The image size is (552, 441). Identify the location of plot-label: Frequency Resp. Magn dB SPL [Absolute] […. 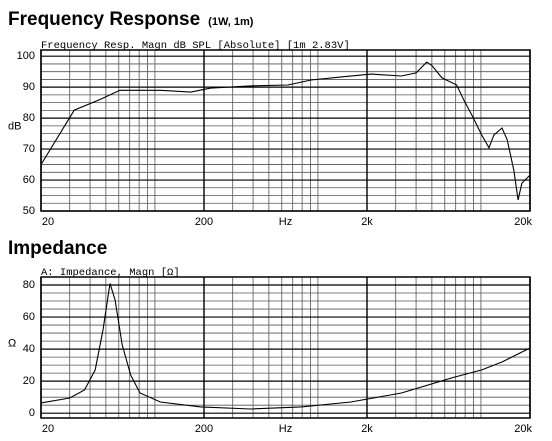
(195, 46).